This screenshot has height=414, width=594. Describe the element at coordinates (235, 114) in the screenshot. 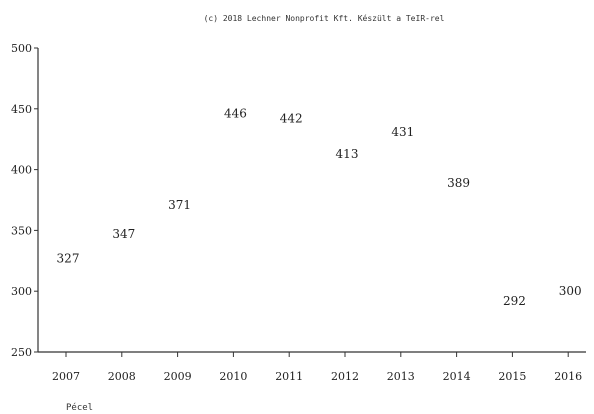

I see `data-label: 446` at that location.